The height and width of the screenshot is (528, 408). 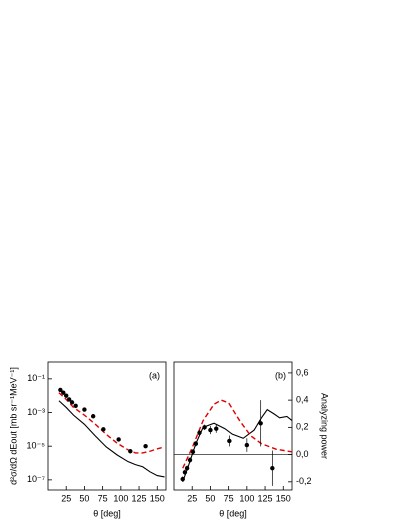 What do you see at coordinates (280, 375) in the screenshot?
I see `panel-label: (b)` at bounding box center [280, 375].